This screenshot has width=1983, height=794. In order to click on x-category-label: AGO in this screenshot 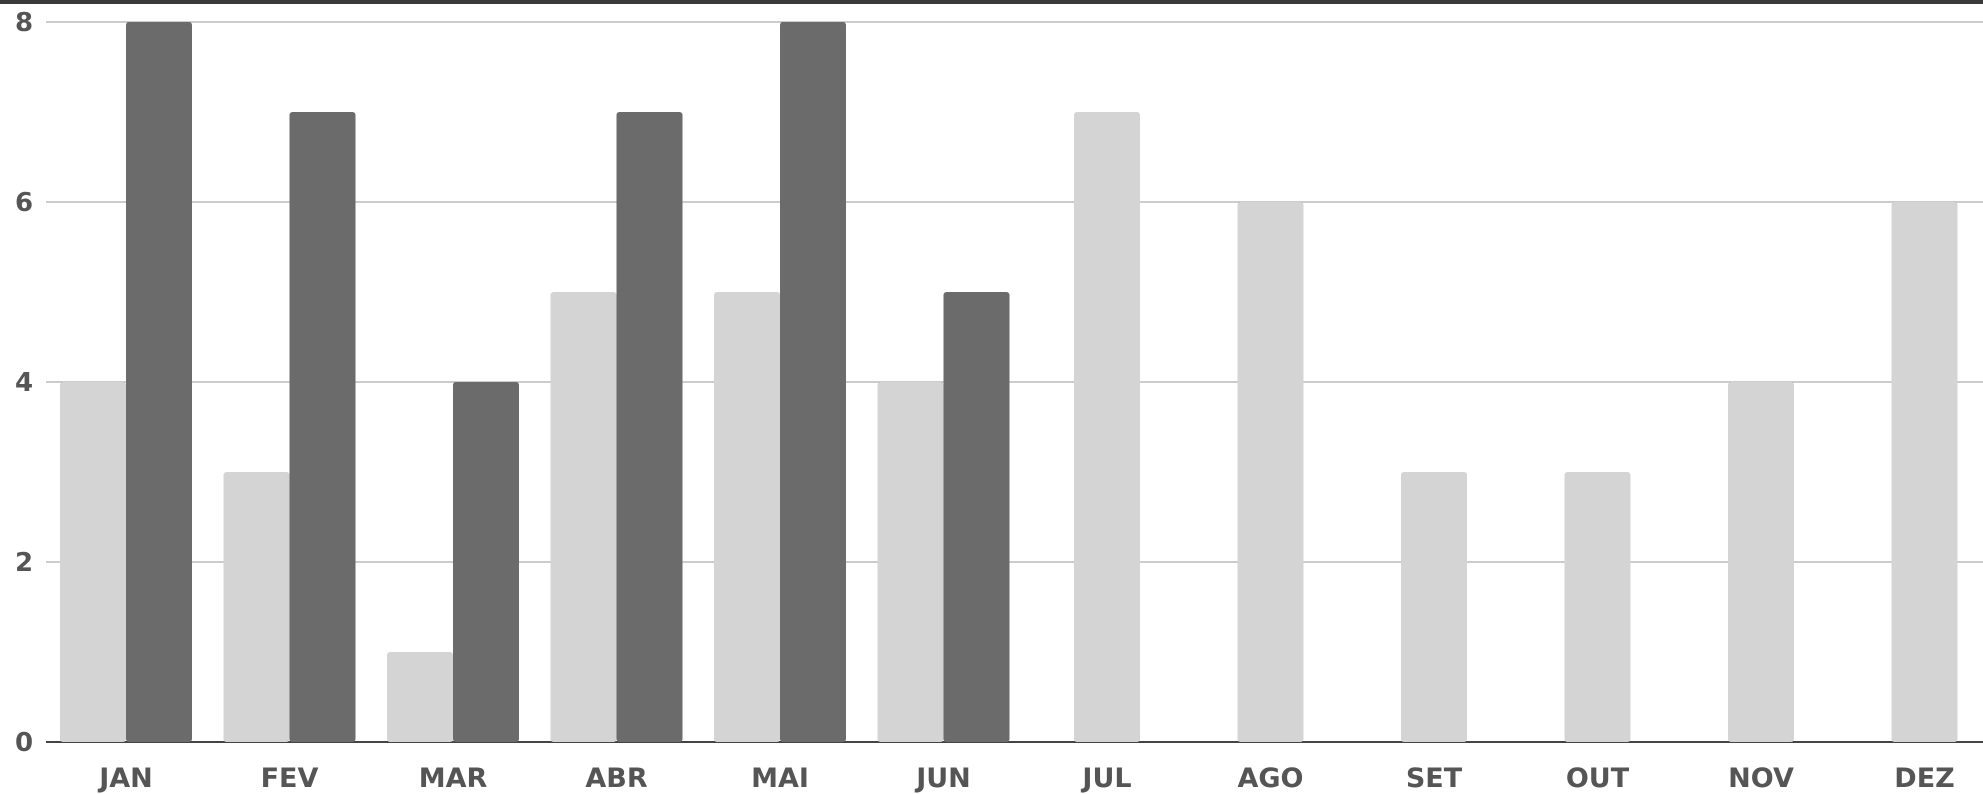, I will do `click(1270, 778)`.